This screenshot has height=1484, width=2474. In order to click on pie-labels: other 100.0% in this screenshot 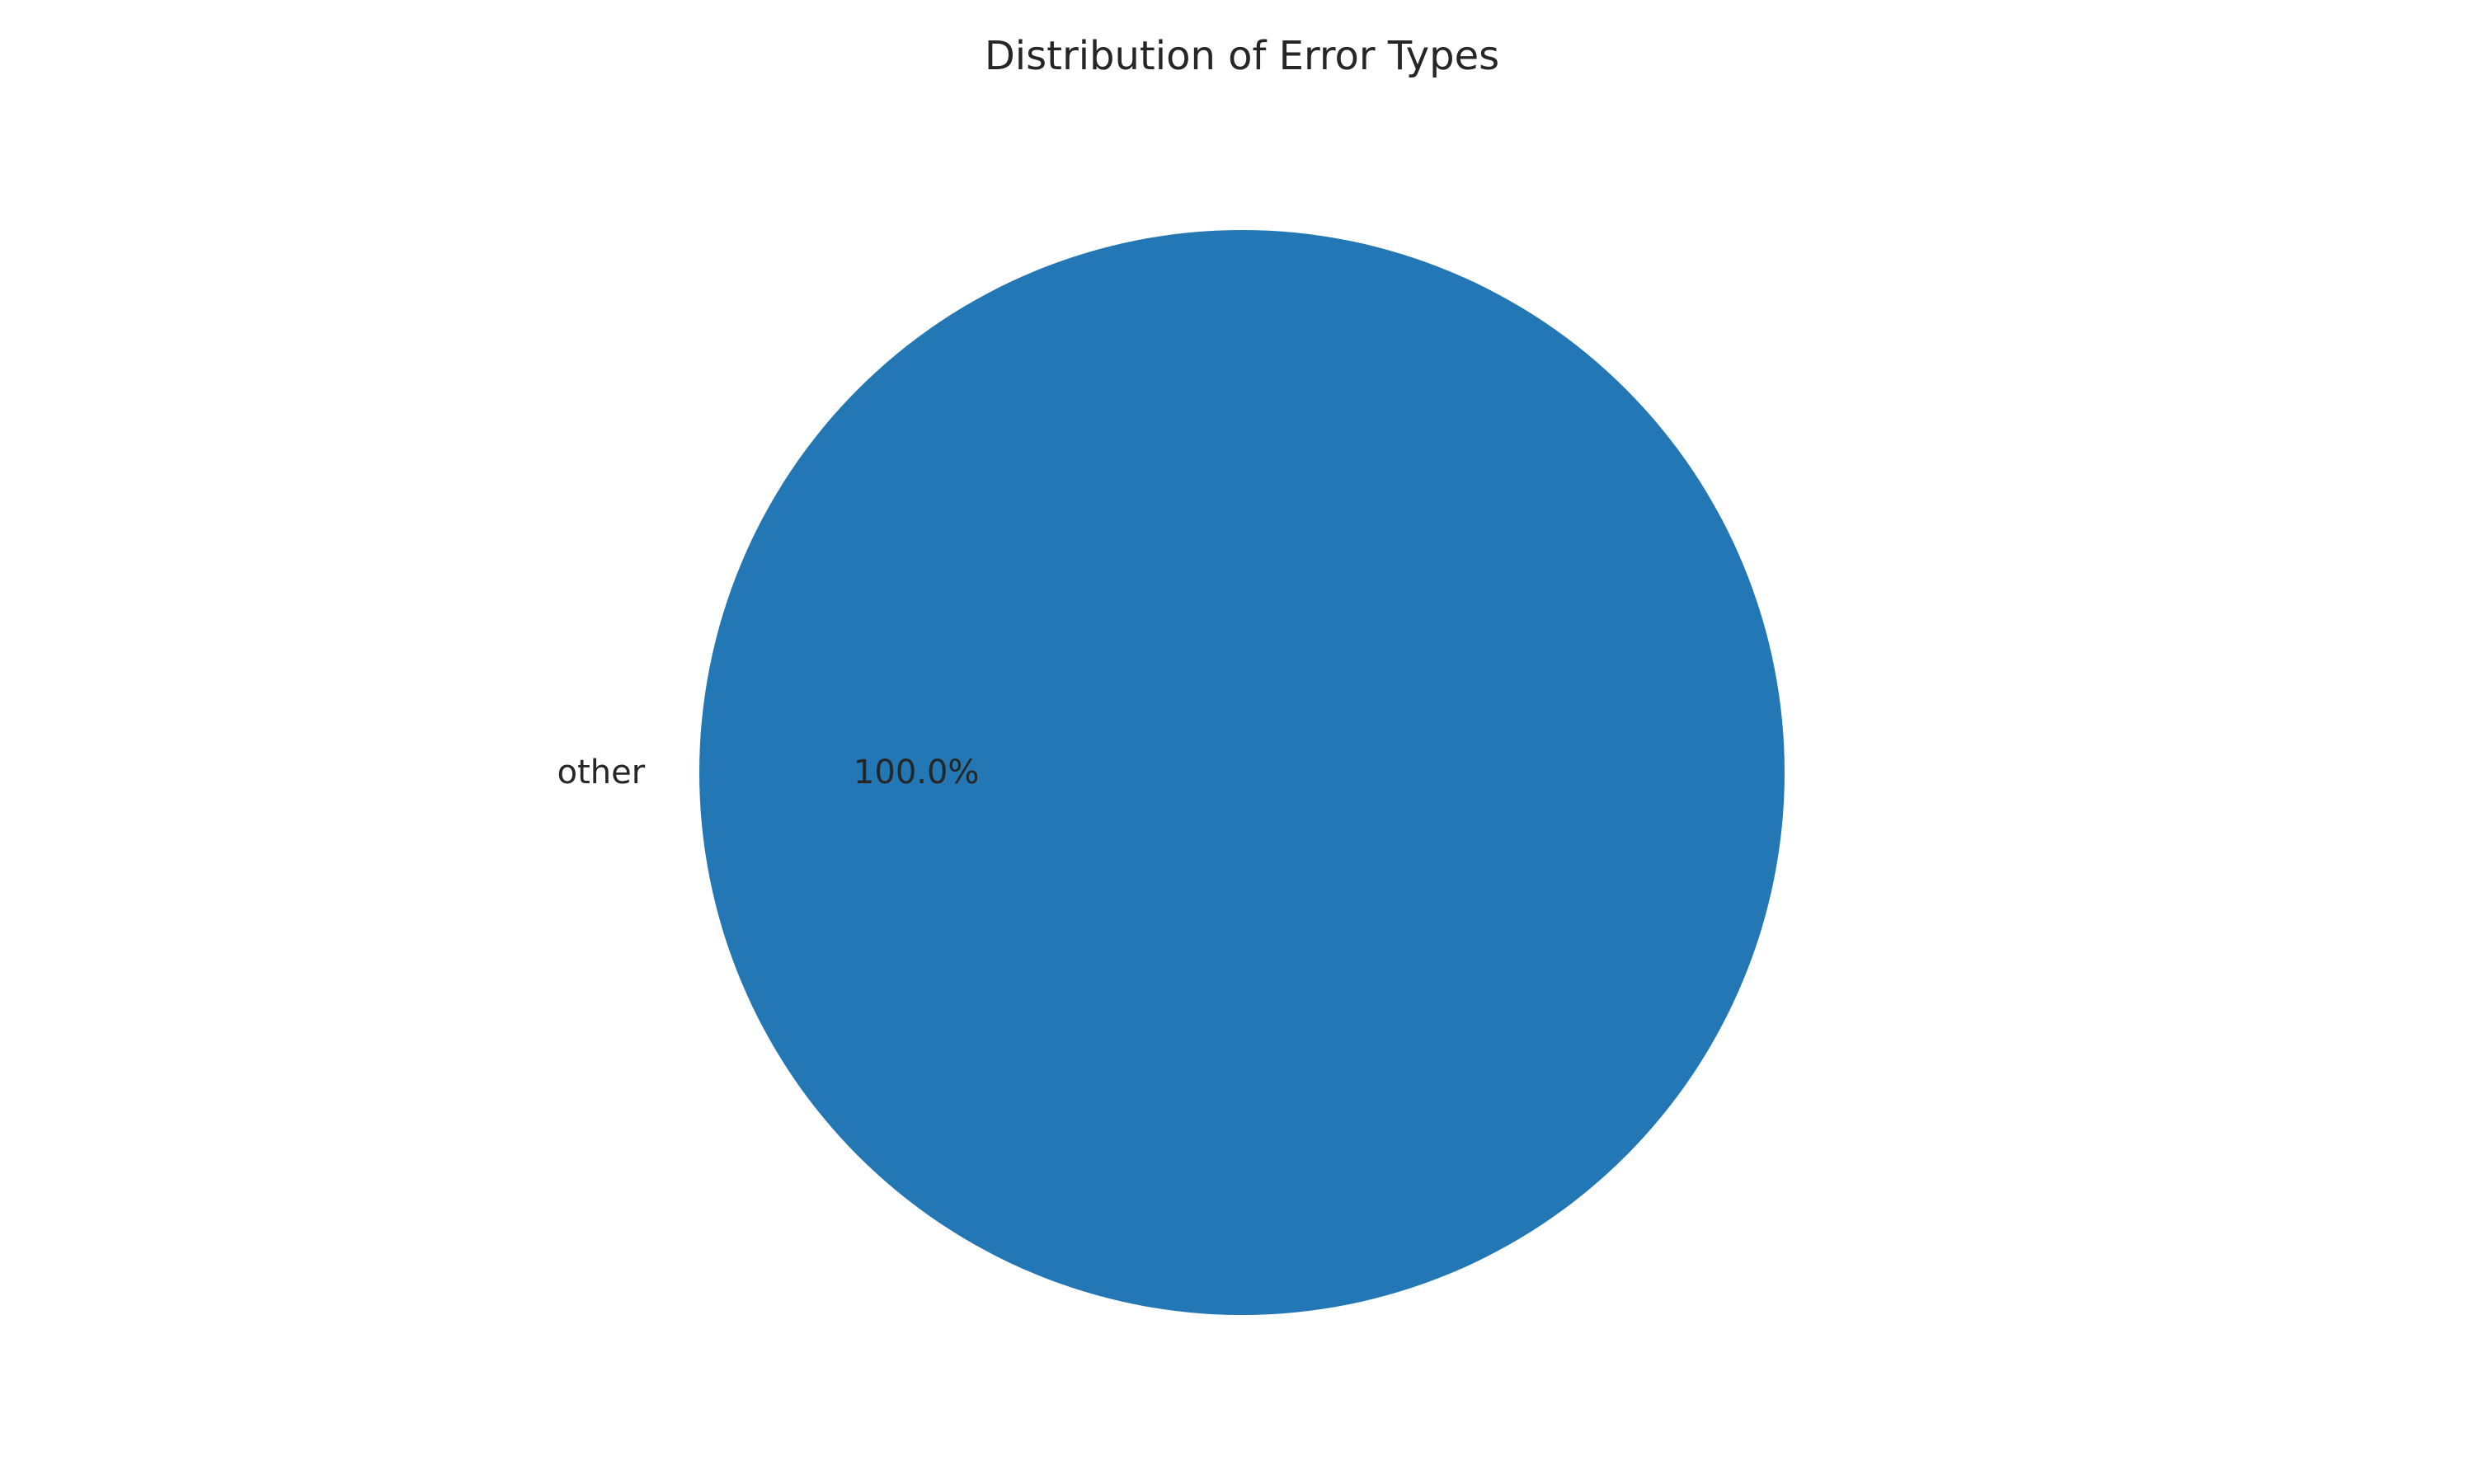, I will do `click(768, 772)`.